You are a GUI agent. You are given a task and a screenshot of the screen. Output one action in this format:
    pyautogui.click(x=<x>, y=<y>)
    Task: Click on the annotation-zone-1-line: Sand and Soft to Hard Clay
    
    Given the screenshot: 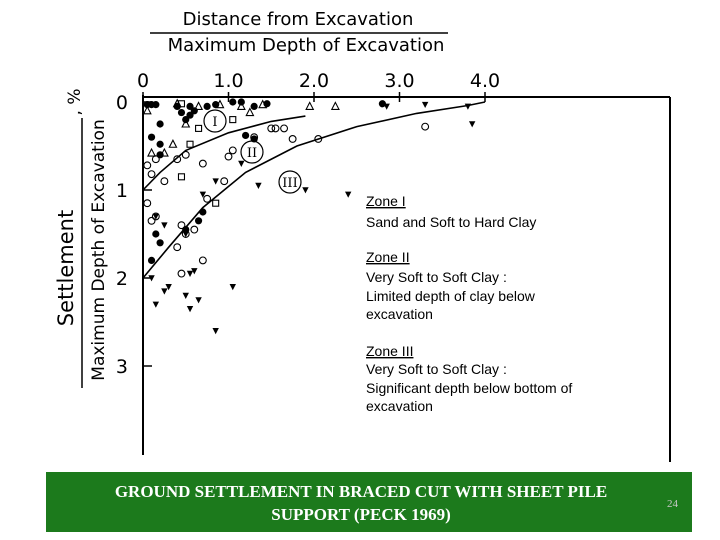 What is the action you would take?
    pyautogui.click(x=451, y=222)
    